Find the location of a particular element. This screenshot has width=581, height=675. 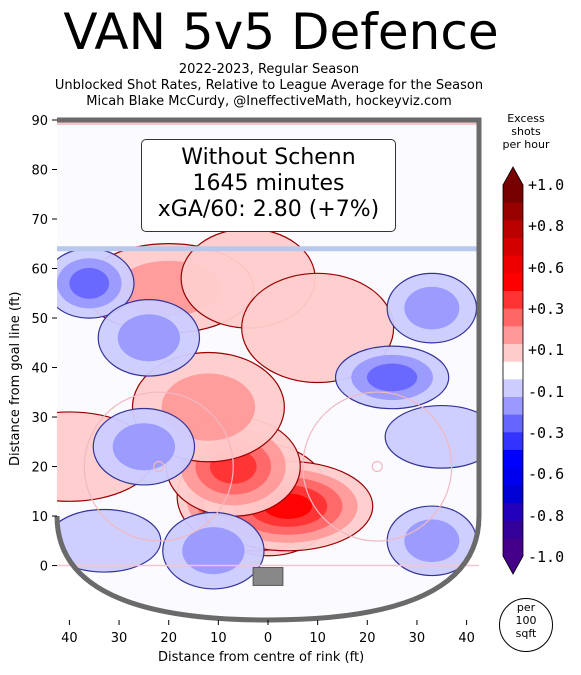

per-badge-line-2: 100 is located at coordinates (526, 620).